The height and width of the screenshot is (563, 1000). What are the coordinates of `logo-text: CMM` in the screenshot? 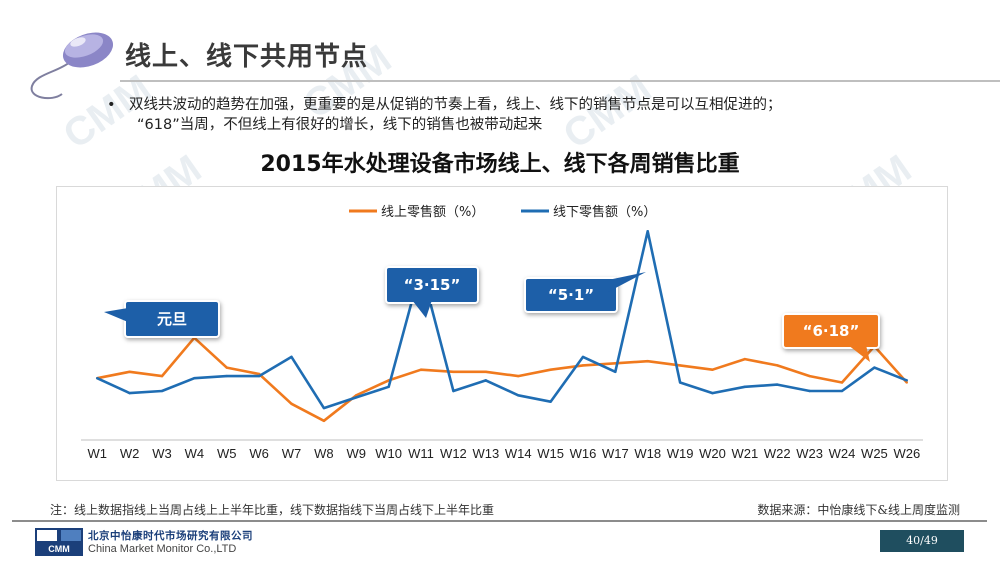 It's located at (59, 549).